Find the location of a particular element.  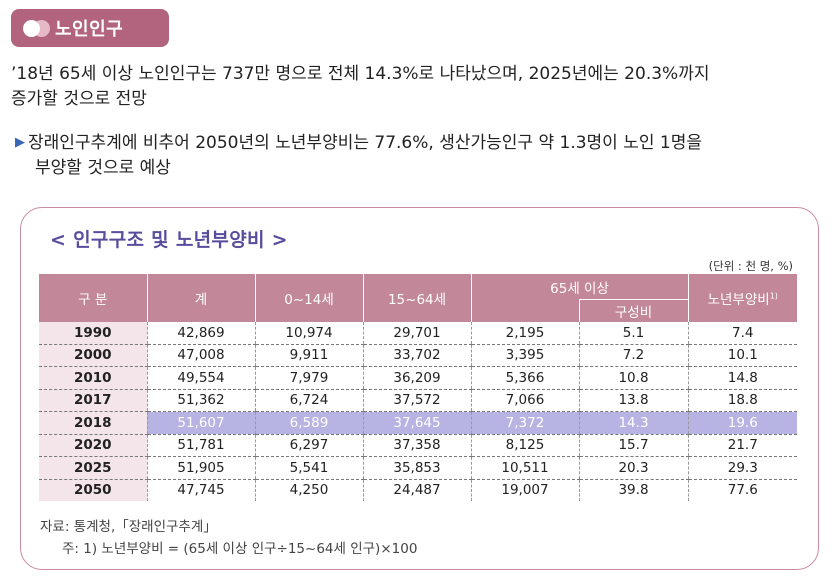

table-row: 2050 47,745 4,250 24,487 19,007 39.8 77.6 is located at coordinates (418, 490).